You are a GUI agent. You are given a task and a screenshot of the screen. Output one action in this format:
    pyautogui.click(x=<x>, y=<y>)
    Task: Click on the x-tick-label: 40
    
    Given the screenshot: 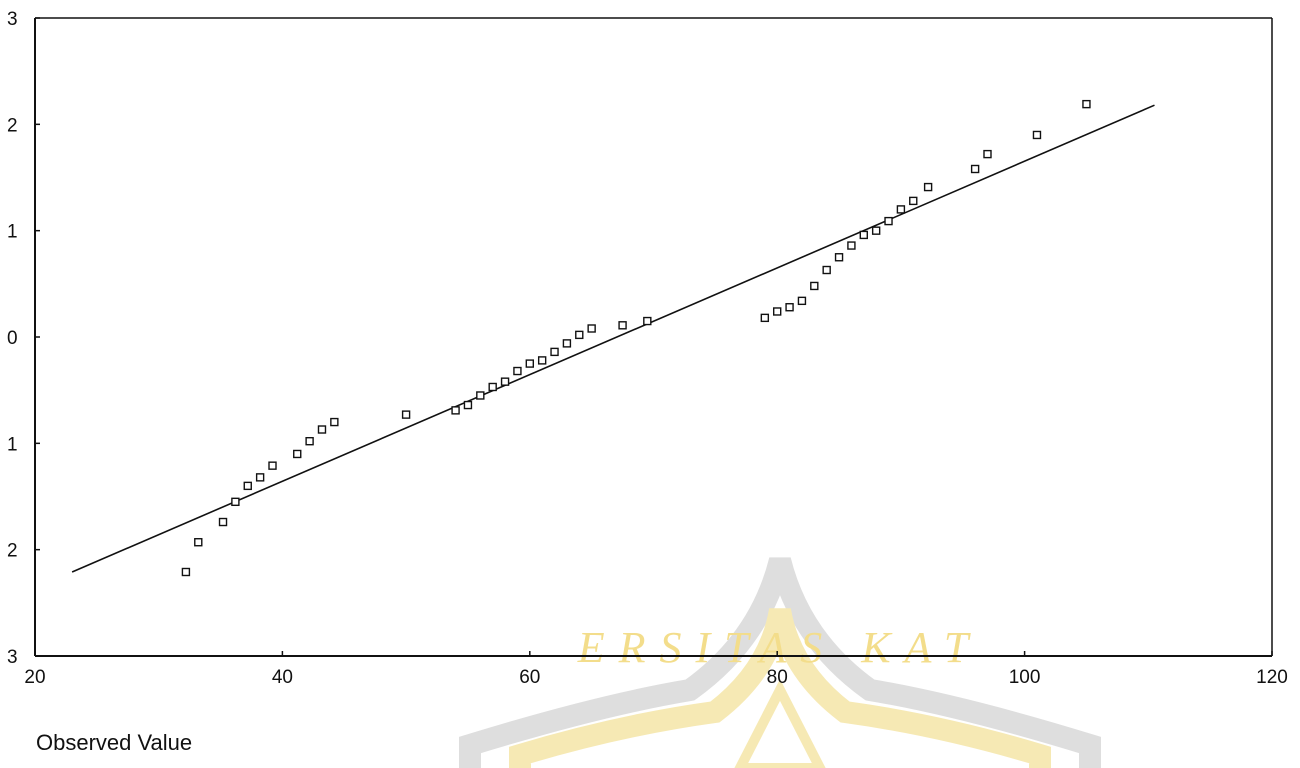 What is the action you would take?
    pyautogui.click(x=282, y=677)
    